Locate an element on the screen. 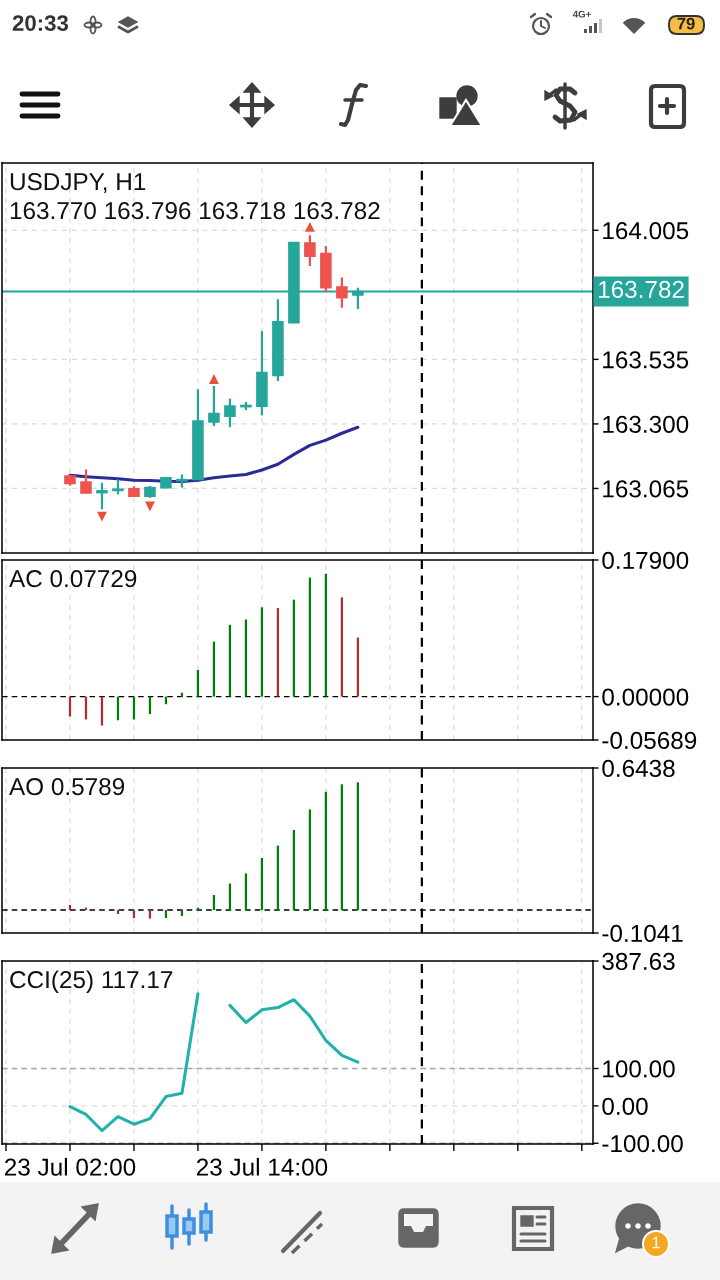  text: 79 is located at coordinates (686, 23).